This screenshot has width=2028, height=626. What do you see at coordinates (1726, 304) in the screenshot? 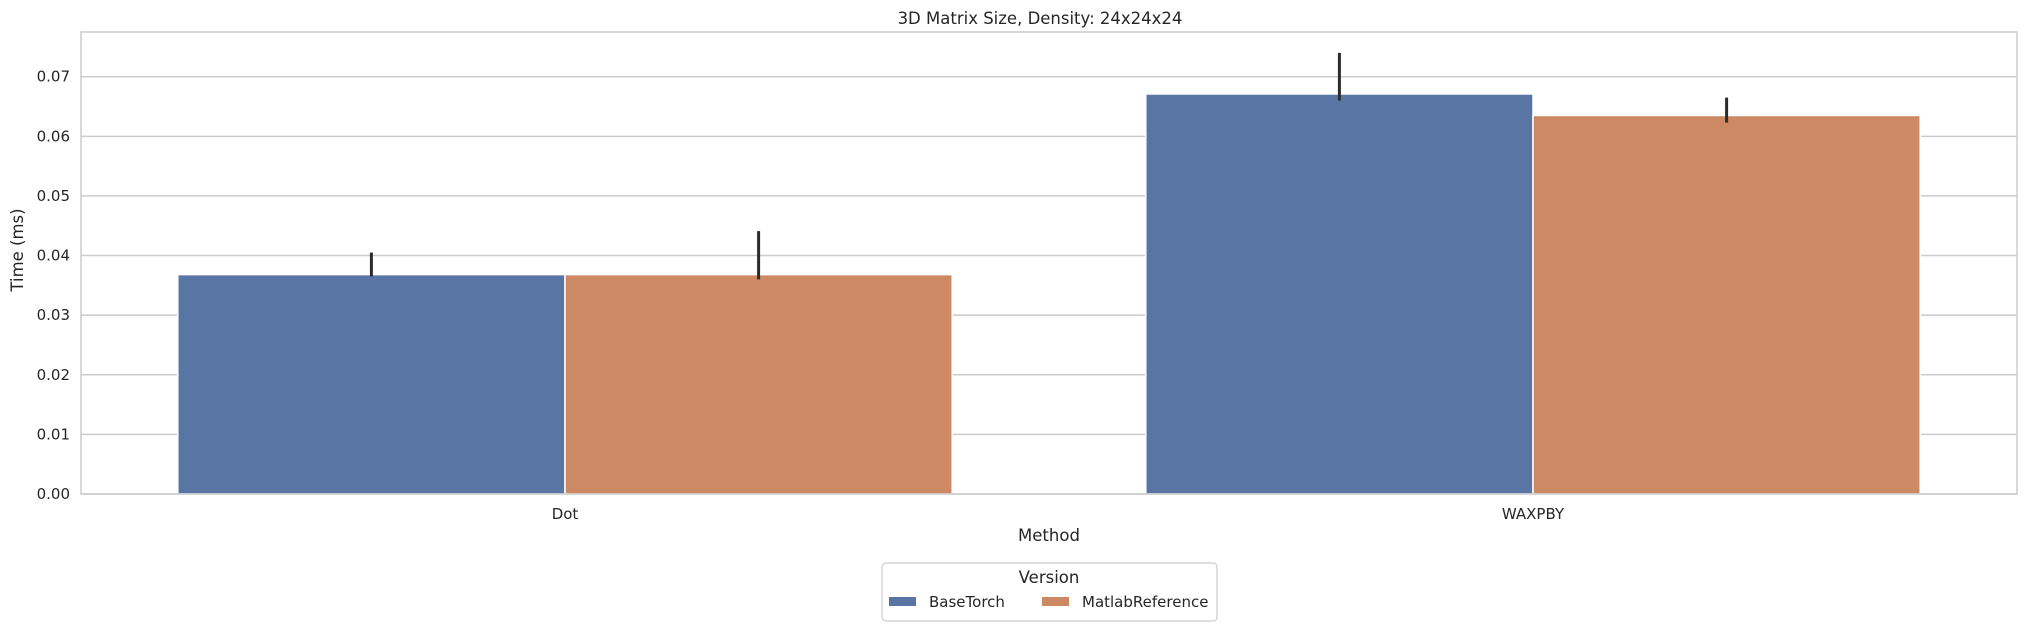
I see `bar-matlabreference-waxpby` at bounding box center [1726, 304].